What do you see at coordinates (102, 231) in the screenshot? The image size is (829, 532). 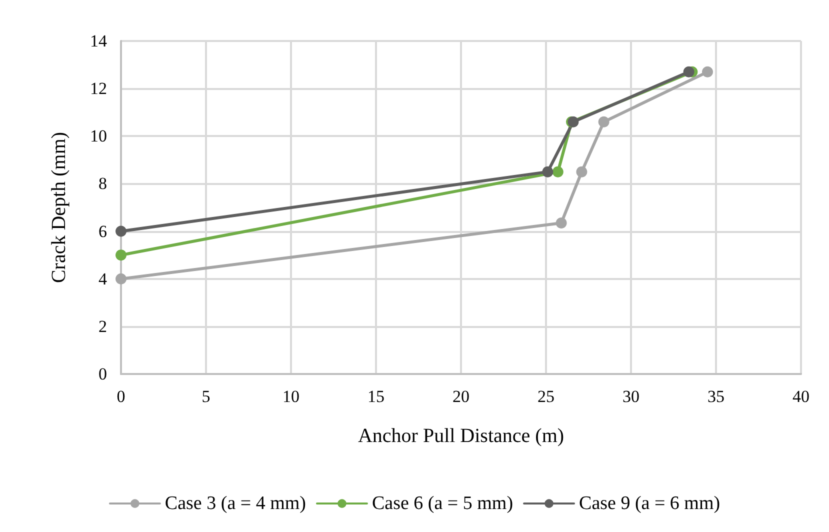 I see `y-tick-label: 6` at bounding box center [102, 231].